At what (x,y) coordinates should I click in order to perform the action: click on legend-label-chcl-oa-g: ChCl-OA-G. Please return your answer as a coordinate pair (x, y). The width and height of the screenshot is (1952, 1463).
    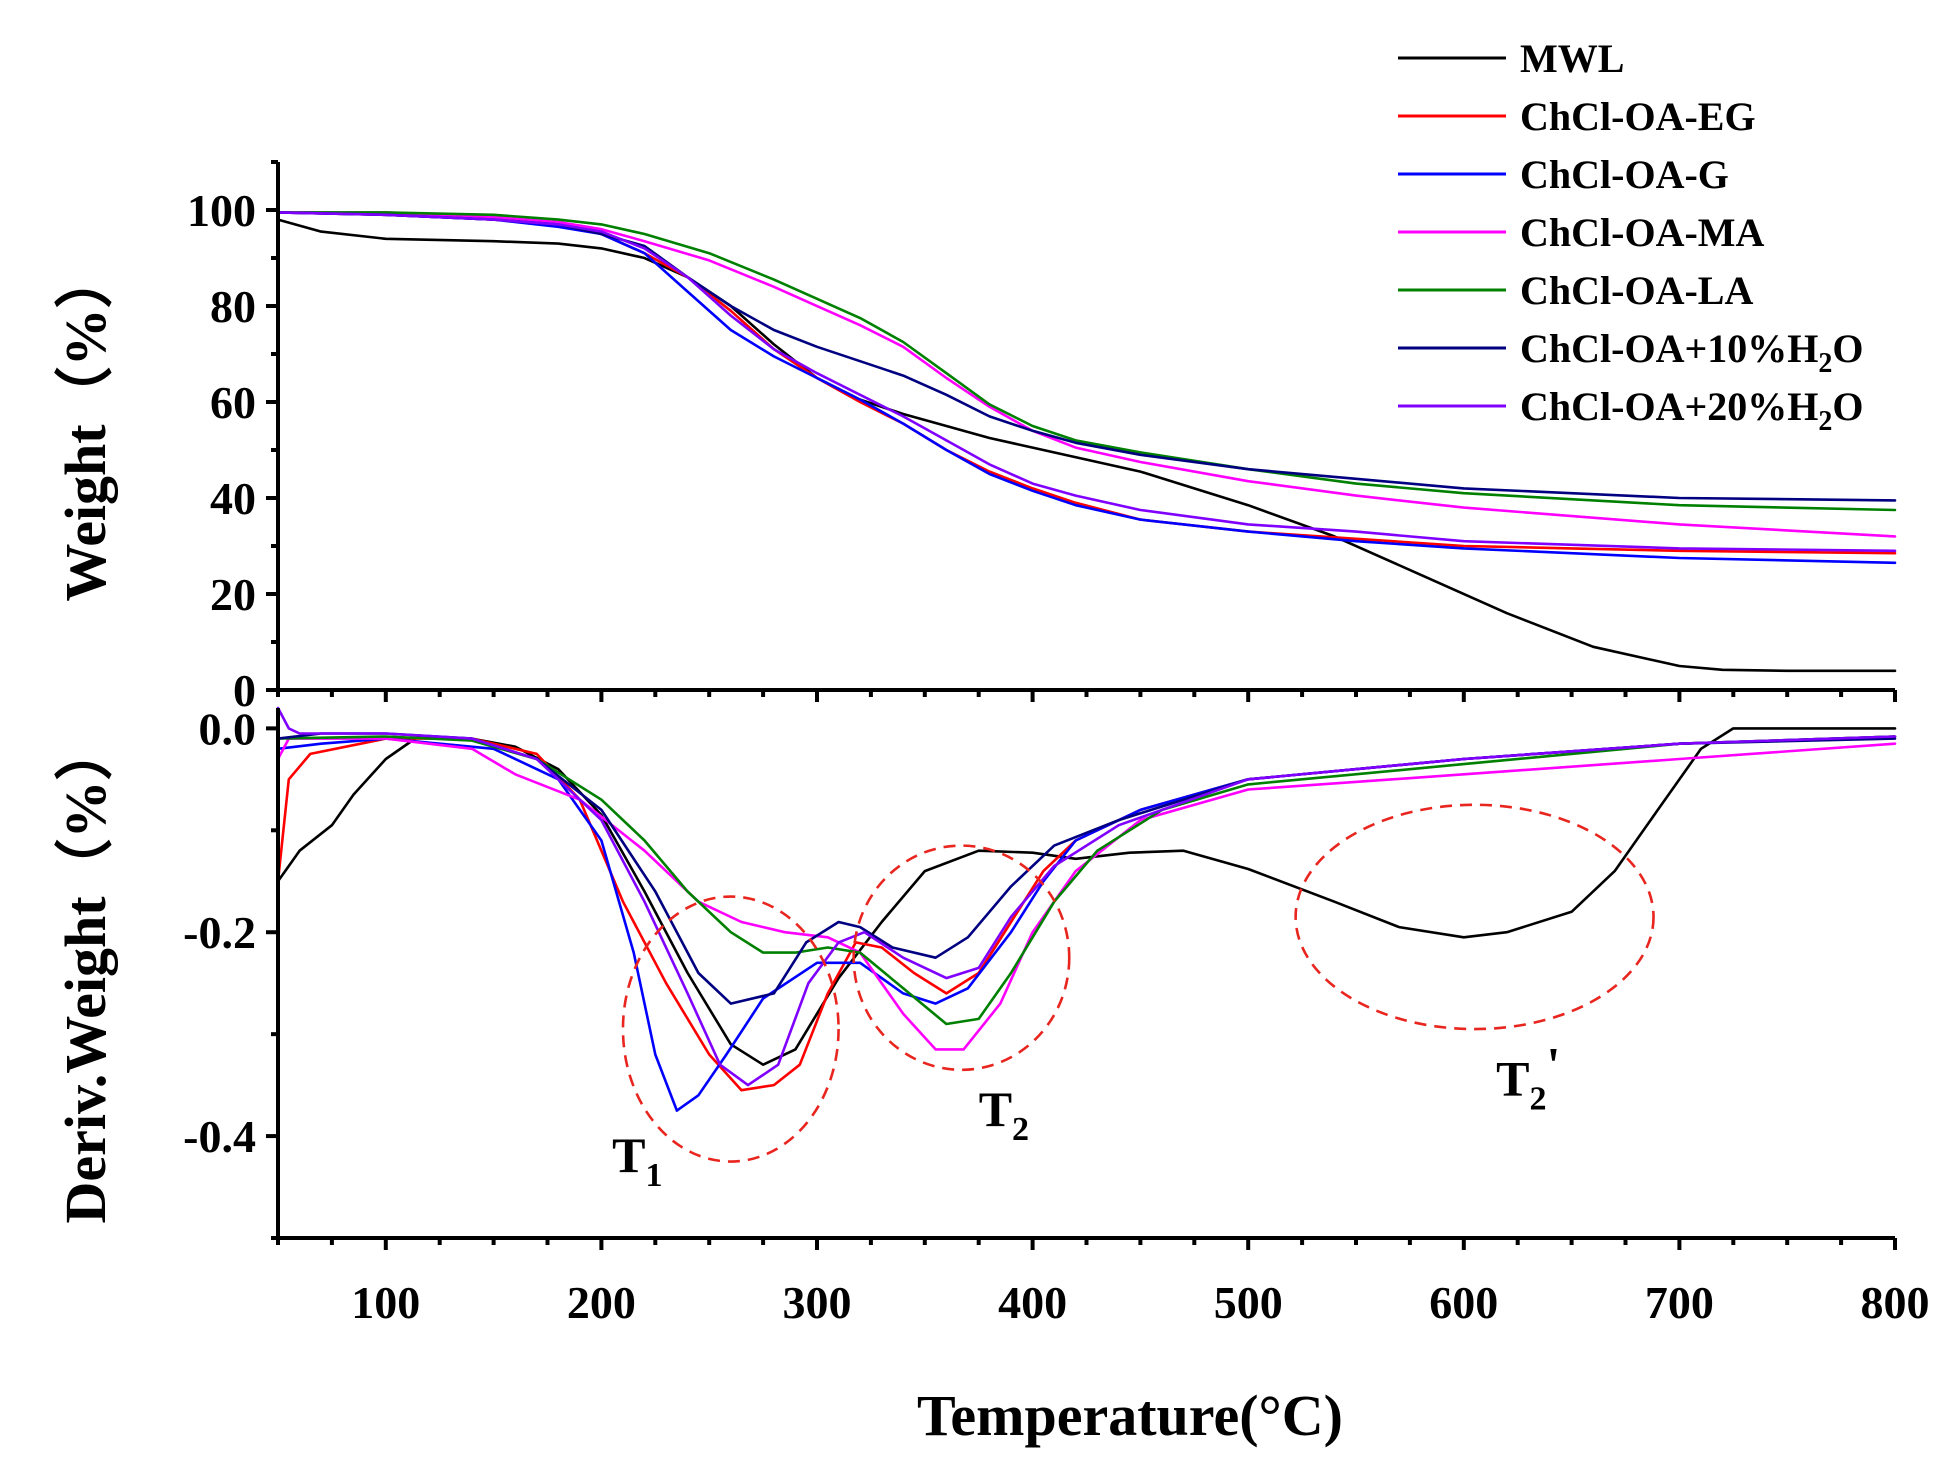
    Looking at the image, I should click on (1624, 174).